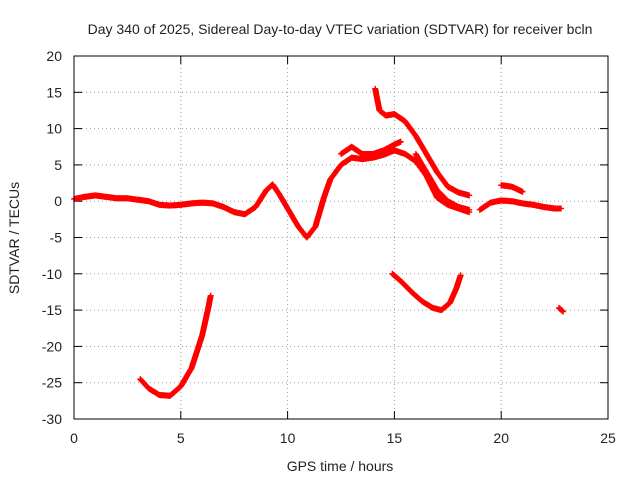  Describe the element at coordinates (343, 438) in the screenshot. I see `x-tick-labels: 0 5 10 15 20 25` at that location.